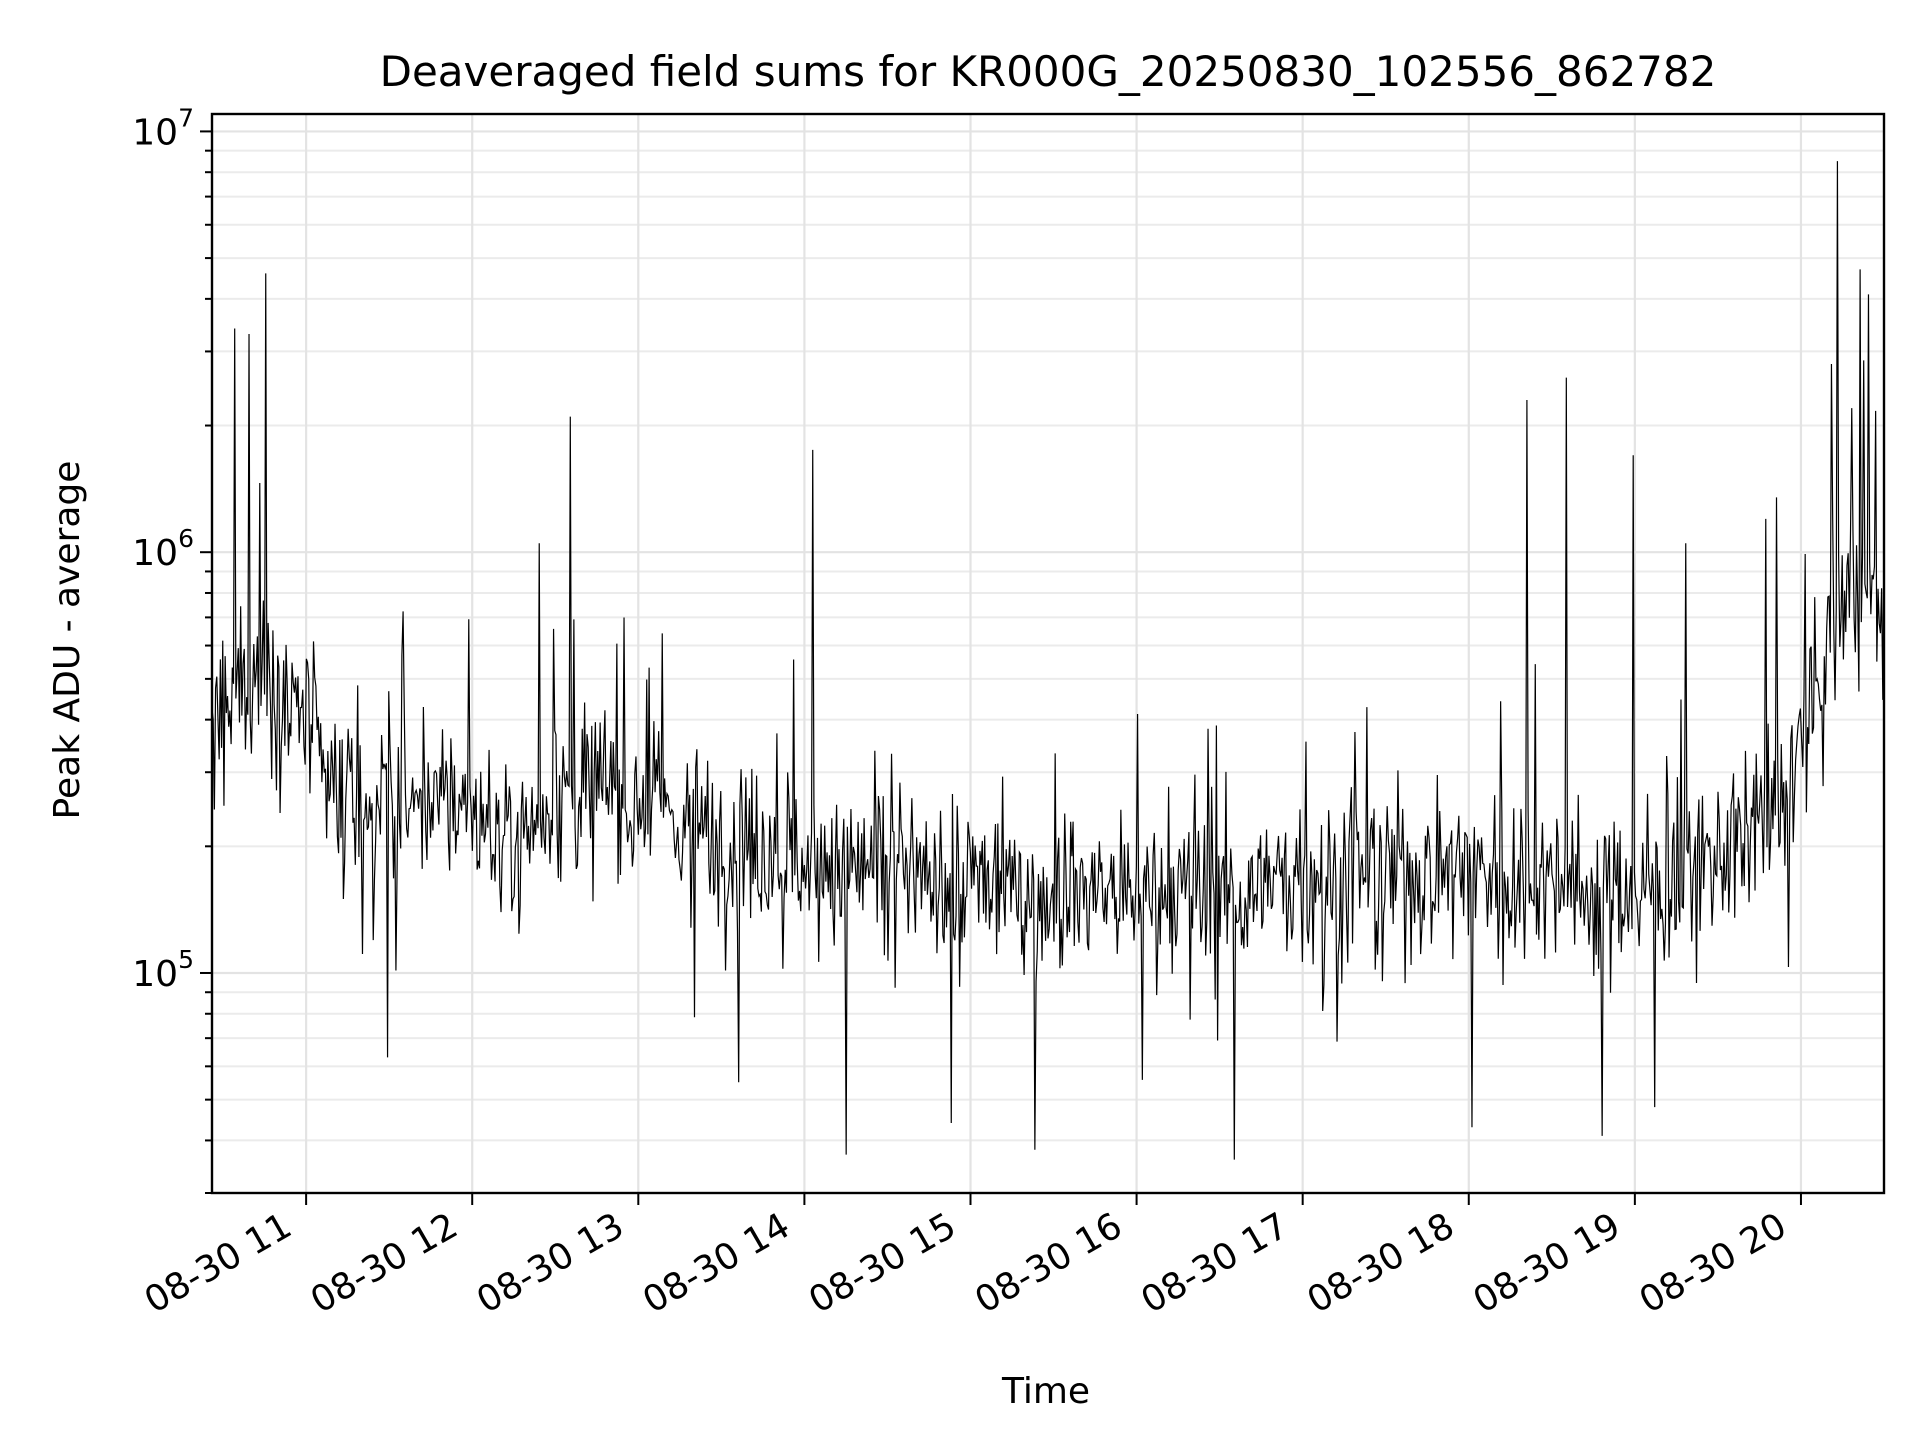  What do you see at coordinates (218, 1263) in the screenshot?
I see `x-tick-label: 08-30 11` at bounding box center [218, 1263].